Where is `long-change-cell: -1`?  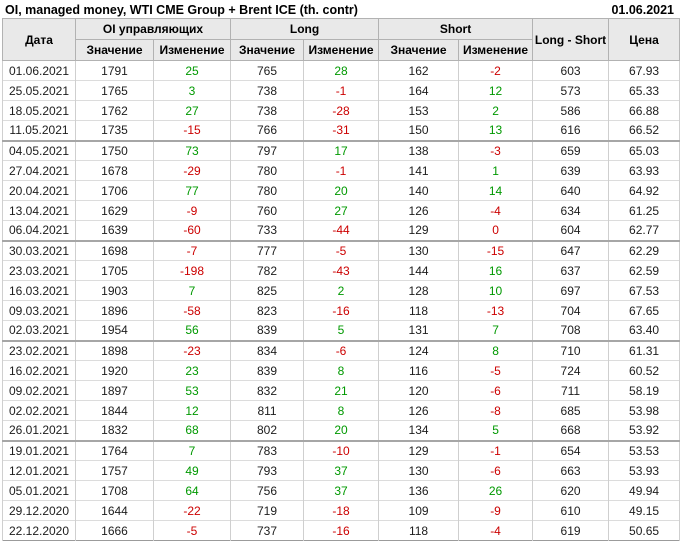
long-change-cell: -1 is located at coordinates (341, 170).